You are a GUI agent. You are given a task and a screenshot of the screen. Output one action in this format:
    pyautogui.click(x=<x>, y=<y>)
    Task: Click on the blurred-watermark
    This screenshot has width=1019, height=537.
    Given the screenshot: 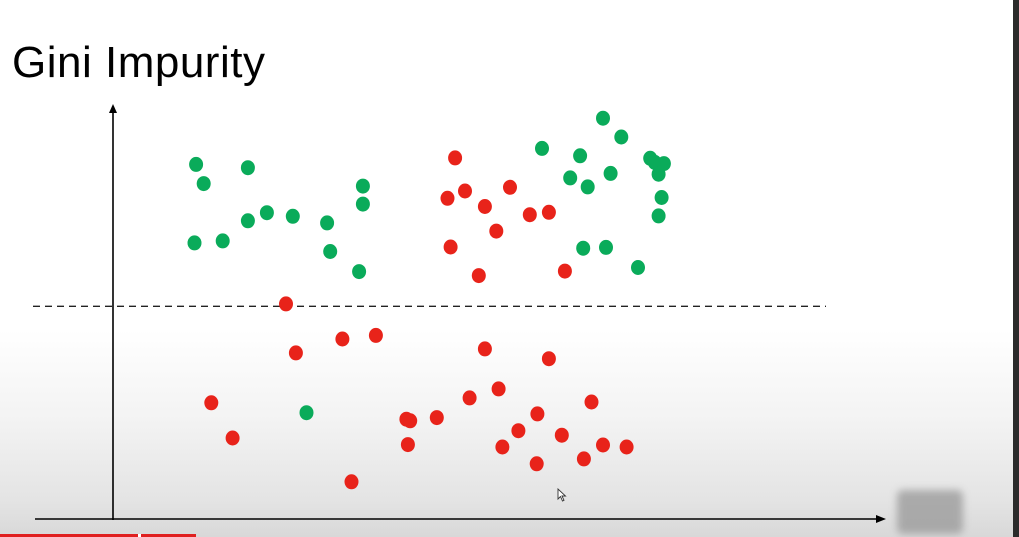 What is the action you would take?
    pyautogui.click(x=930, y=512)
    